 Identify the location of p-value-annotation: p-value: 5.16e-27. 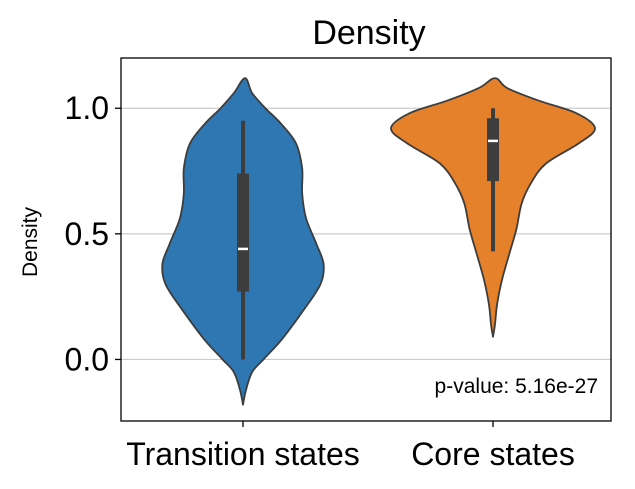
(516, 386).